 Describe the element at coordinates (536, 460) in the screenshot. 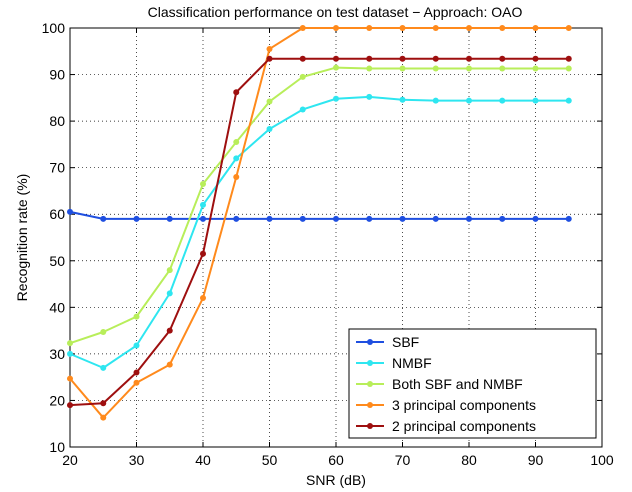

I see `x-tick-label: 90` at that location.